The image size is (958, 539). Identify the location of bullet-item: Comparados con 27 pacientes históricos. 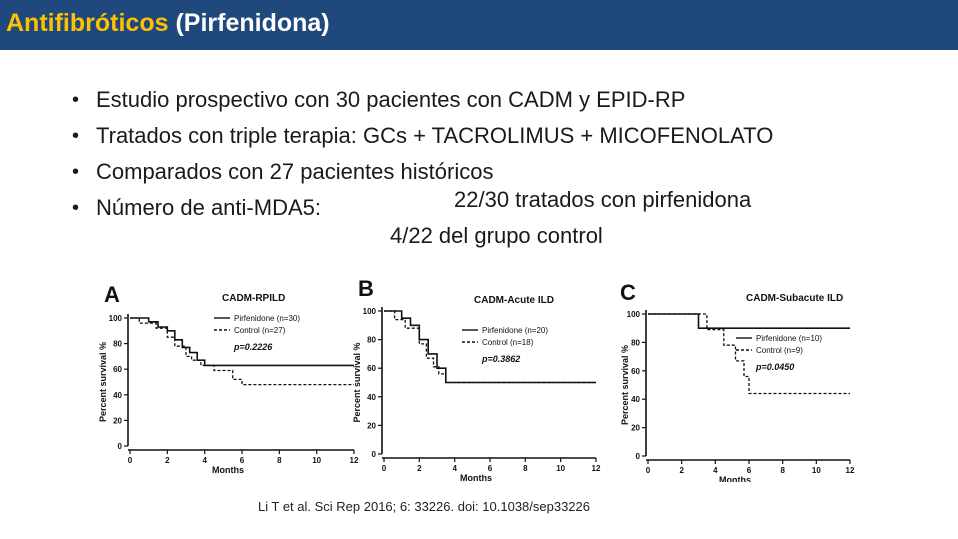
(421, 172).